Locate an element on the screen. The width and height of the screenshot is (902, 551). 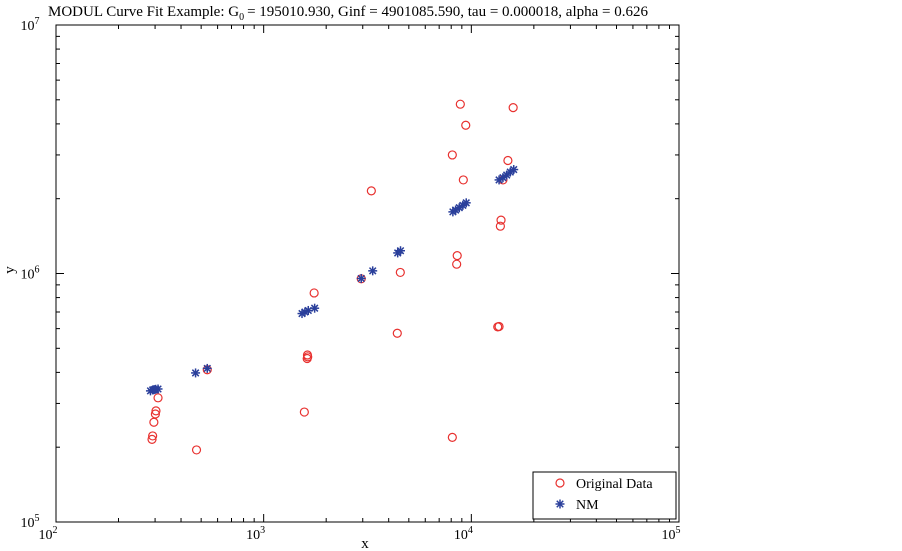
legend-marker-circle is located at coordinates (560, 483).